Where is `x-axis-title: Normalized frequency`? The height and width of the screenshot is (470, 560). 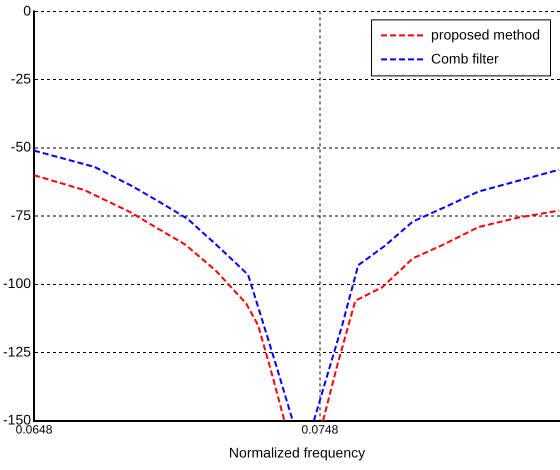 x-axis-title: Normalized frequency is located at coordinates (297, 452).